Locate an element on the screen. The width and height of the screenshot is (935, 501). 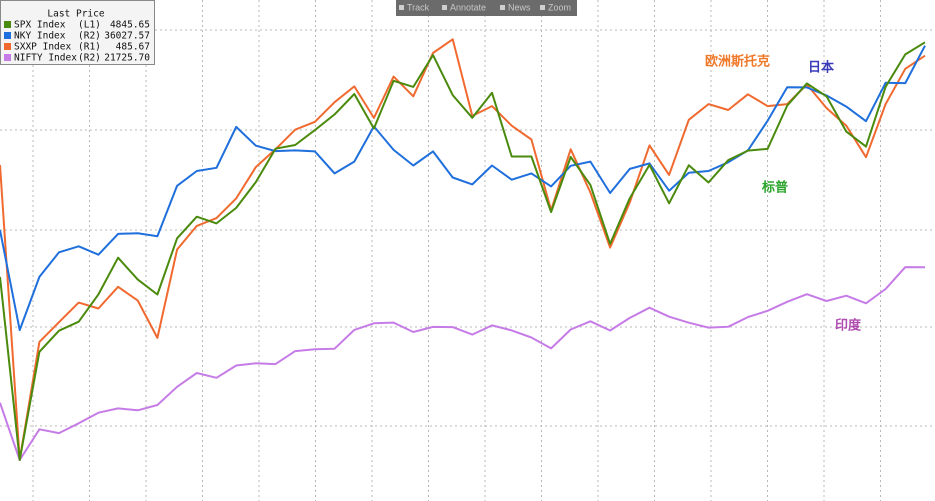
annotation: 印度 is located at coordinates (848, 326).